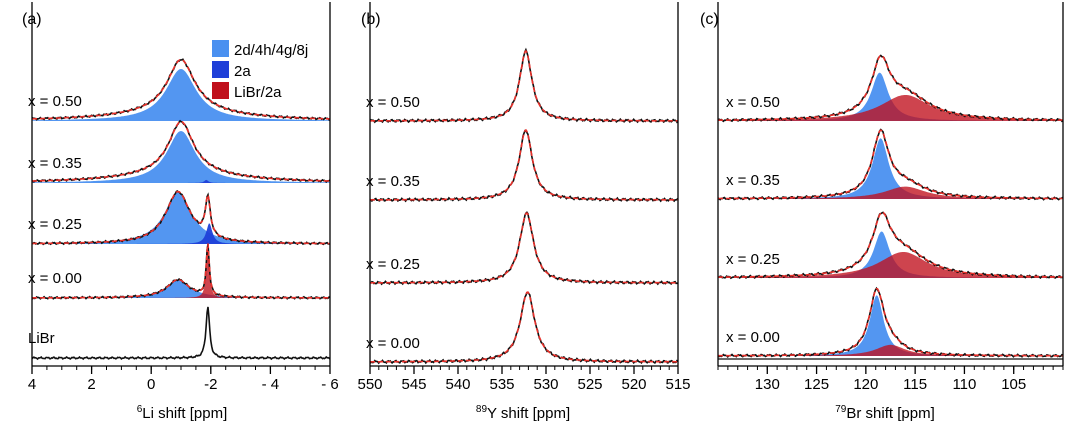 The image size is (1080, 429). What do you see at coordinates (41, 338) in the screenshot?
I see `series-label-0-4: LiBr` at bounding box center [41, 338].